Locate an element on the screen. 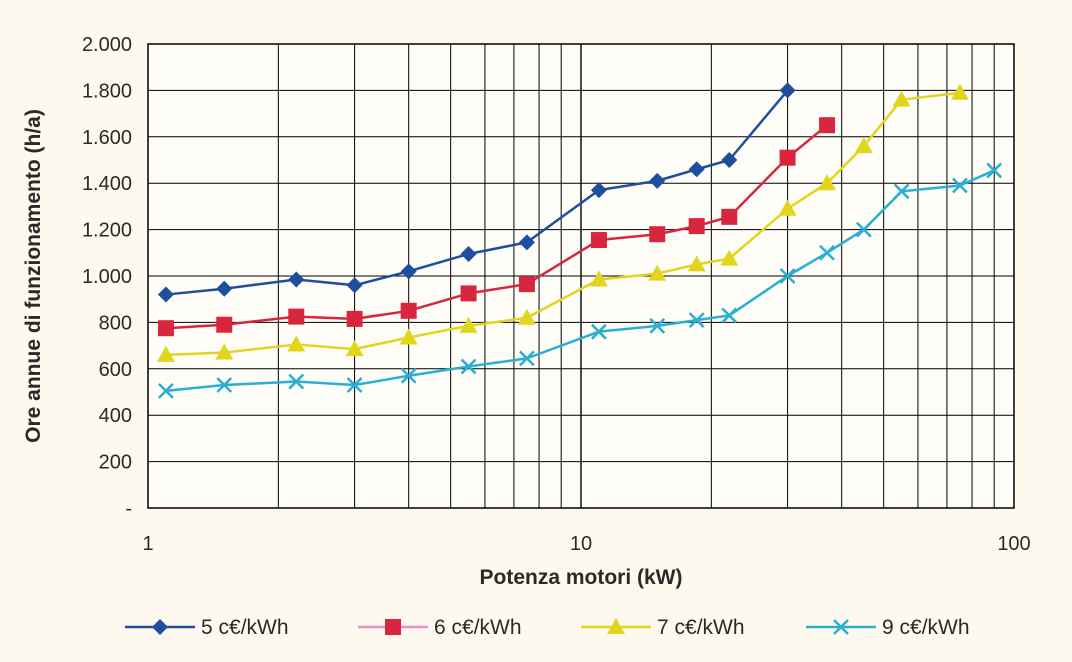  y-tick-label: 2.000 is located at coordinates (107, 45).